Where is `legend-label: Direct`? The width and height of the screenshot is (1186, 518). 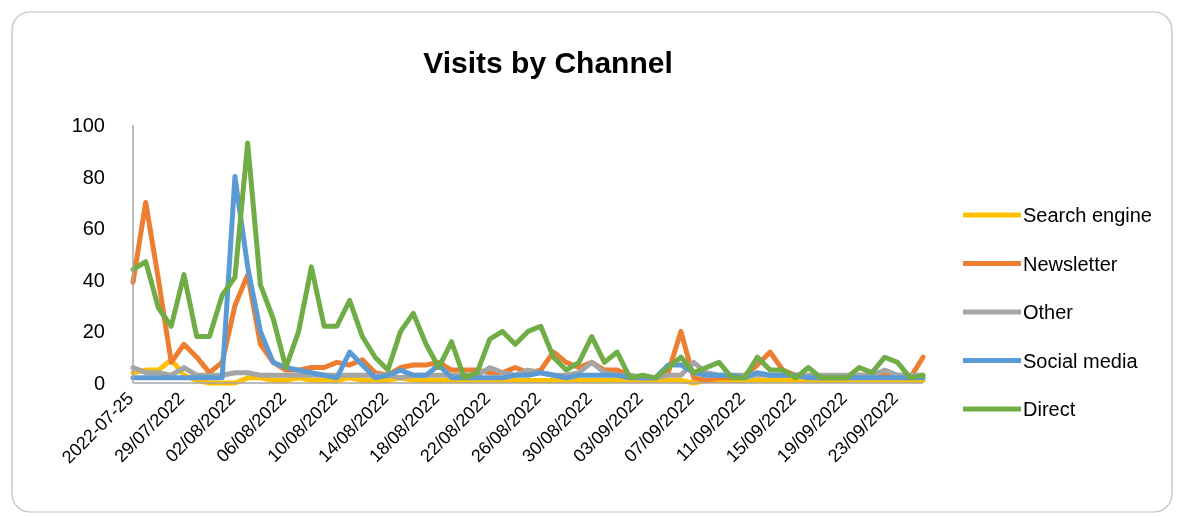 legend-label: Direct is located at coordinates (1049, 409).